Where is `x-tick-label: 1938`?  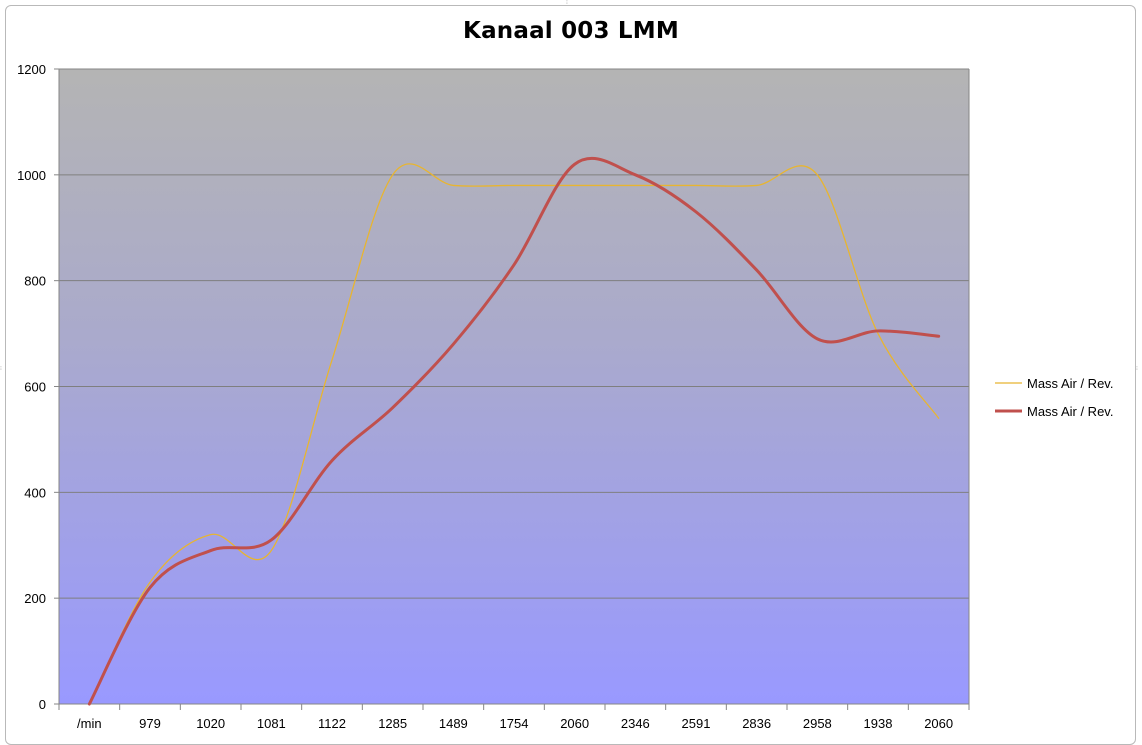 x-tick-label: 1938 is located at coordinates (878, 723).